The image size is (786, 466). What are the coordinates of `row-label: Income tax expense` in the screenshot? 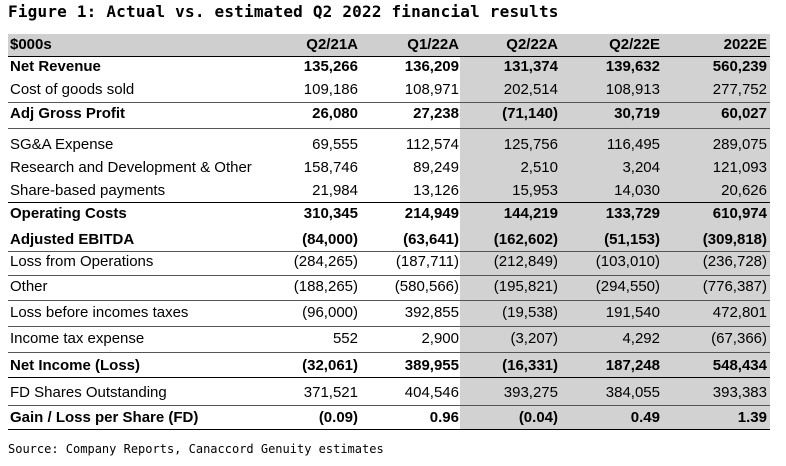 It's located at (77, 338).